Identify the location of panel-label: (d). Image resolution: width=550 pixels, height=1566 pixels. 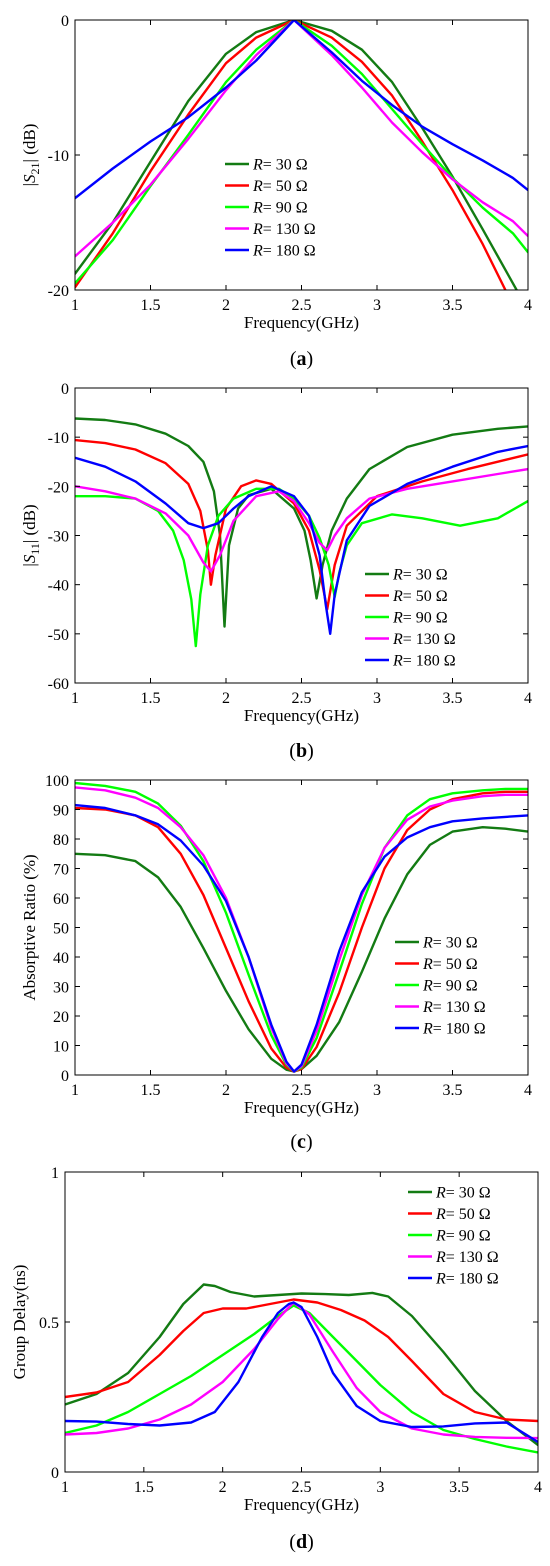
(301, 1542).